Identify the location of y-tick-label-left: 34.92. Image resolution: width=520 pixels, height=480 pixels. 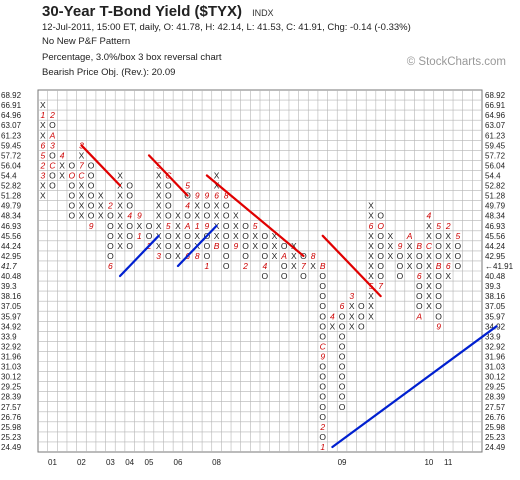
(11, 326).